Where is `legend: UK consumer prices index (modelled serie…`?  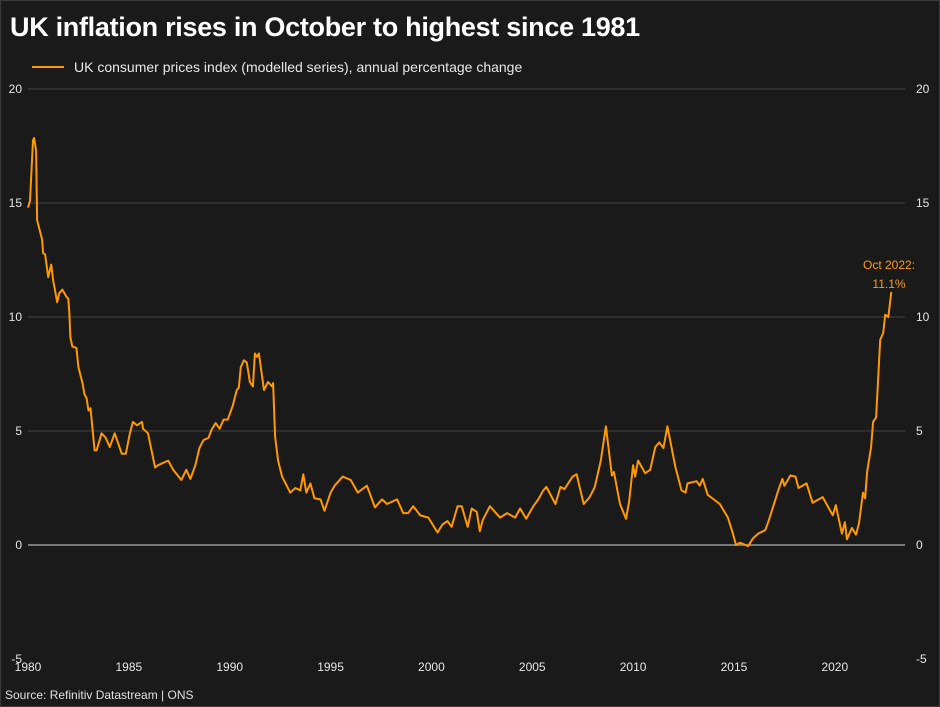
legend: UK consumer prices index (modelled serie… is located at coordinates (277, 67).